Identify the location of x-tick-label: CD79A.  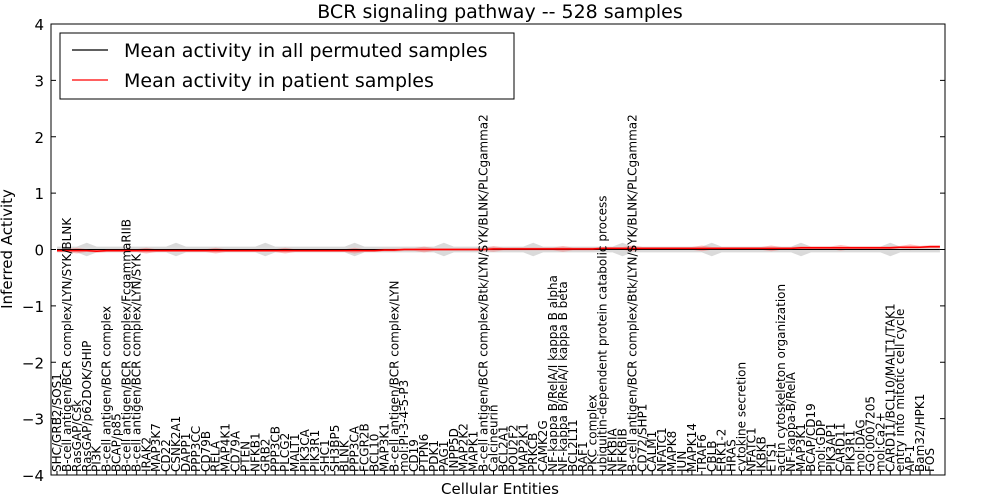
(236, 451).